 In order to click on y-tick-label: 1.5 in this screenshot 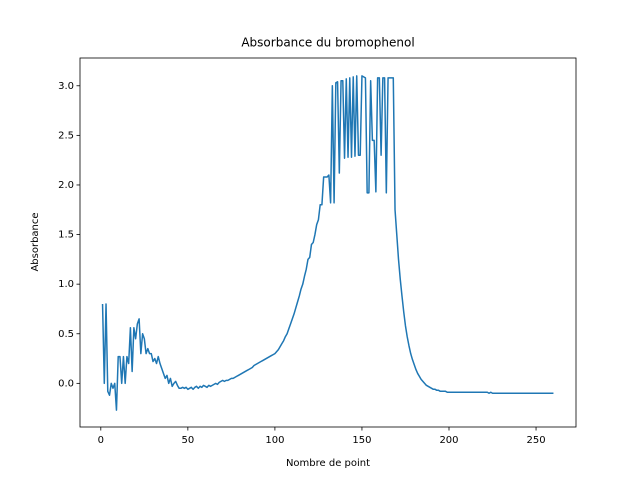, I will do `click(66, 235)`.